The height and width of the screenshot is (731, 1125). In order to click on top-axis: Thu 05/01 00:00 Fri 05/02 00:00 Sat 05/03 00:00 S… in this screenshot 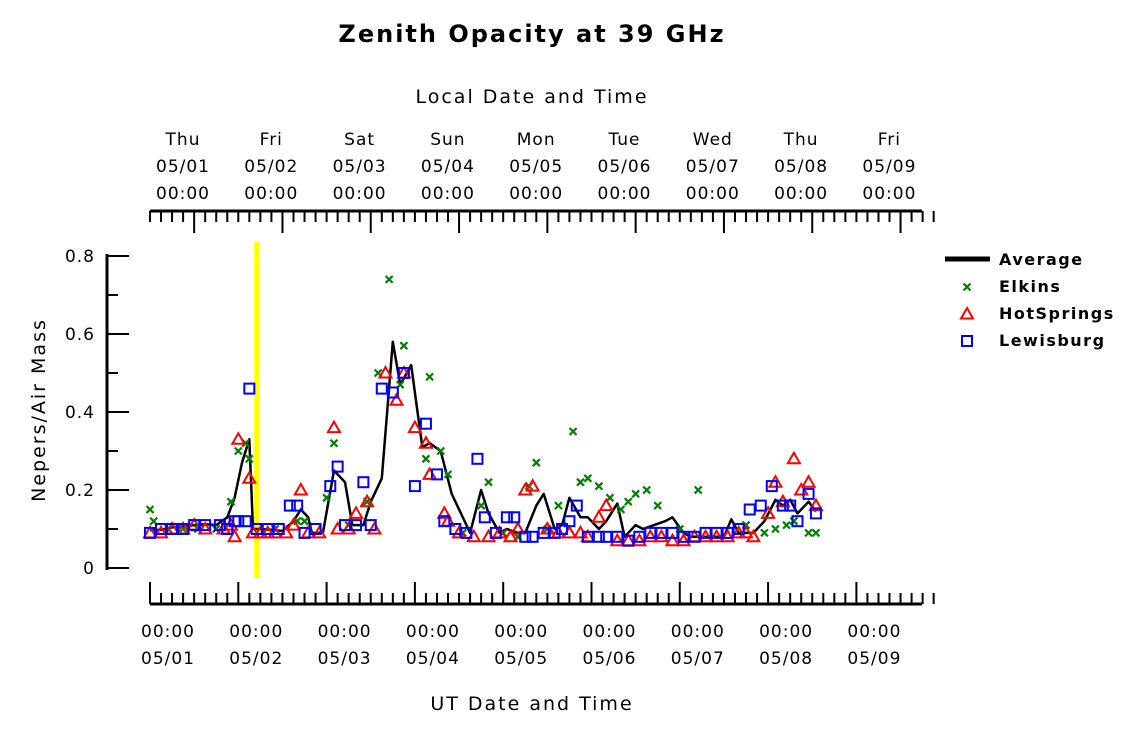, I will do `click(542, 181)`.